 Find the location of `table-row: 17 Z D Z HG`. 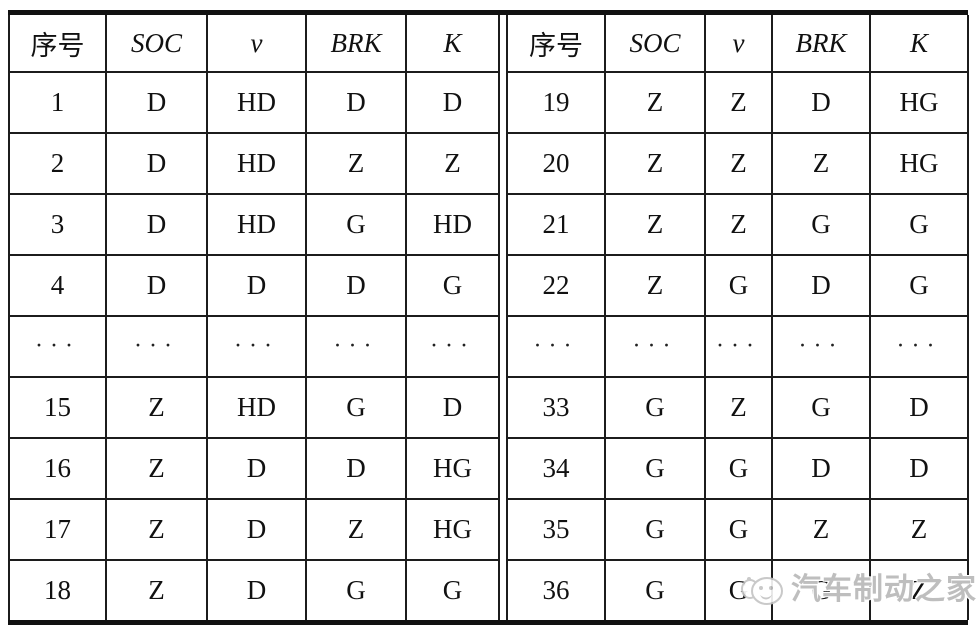

table-row: 17 Z D Z HG is located at coordinates (254, 529).